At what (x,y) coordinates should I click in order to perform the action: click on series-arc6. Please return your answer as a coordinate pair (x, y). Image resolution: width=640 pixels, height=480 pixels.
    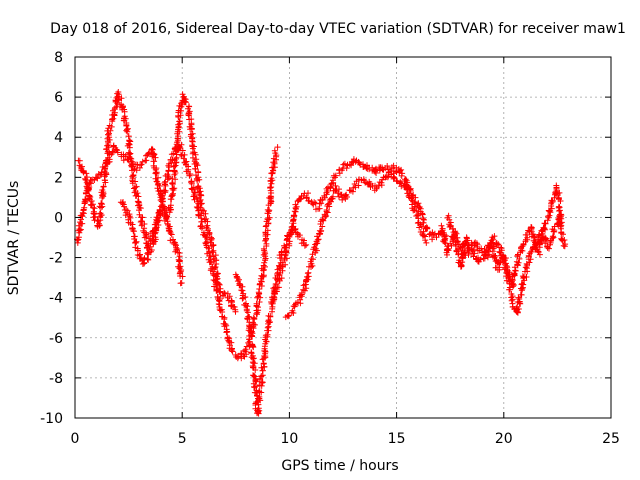
    Looking at the image, I should click on (366, 241).